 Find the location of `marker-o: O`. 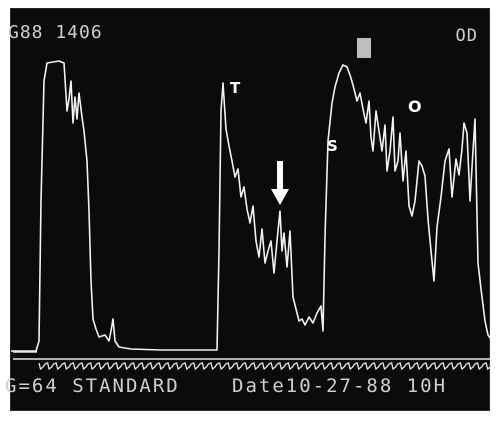

marker-o: O is located at coordinates (415, 106).